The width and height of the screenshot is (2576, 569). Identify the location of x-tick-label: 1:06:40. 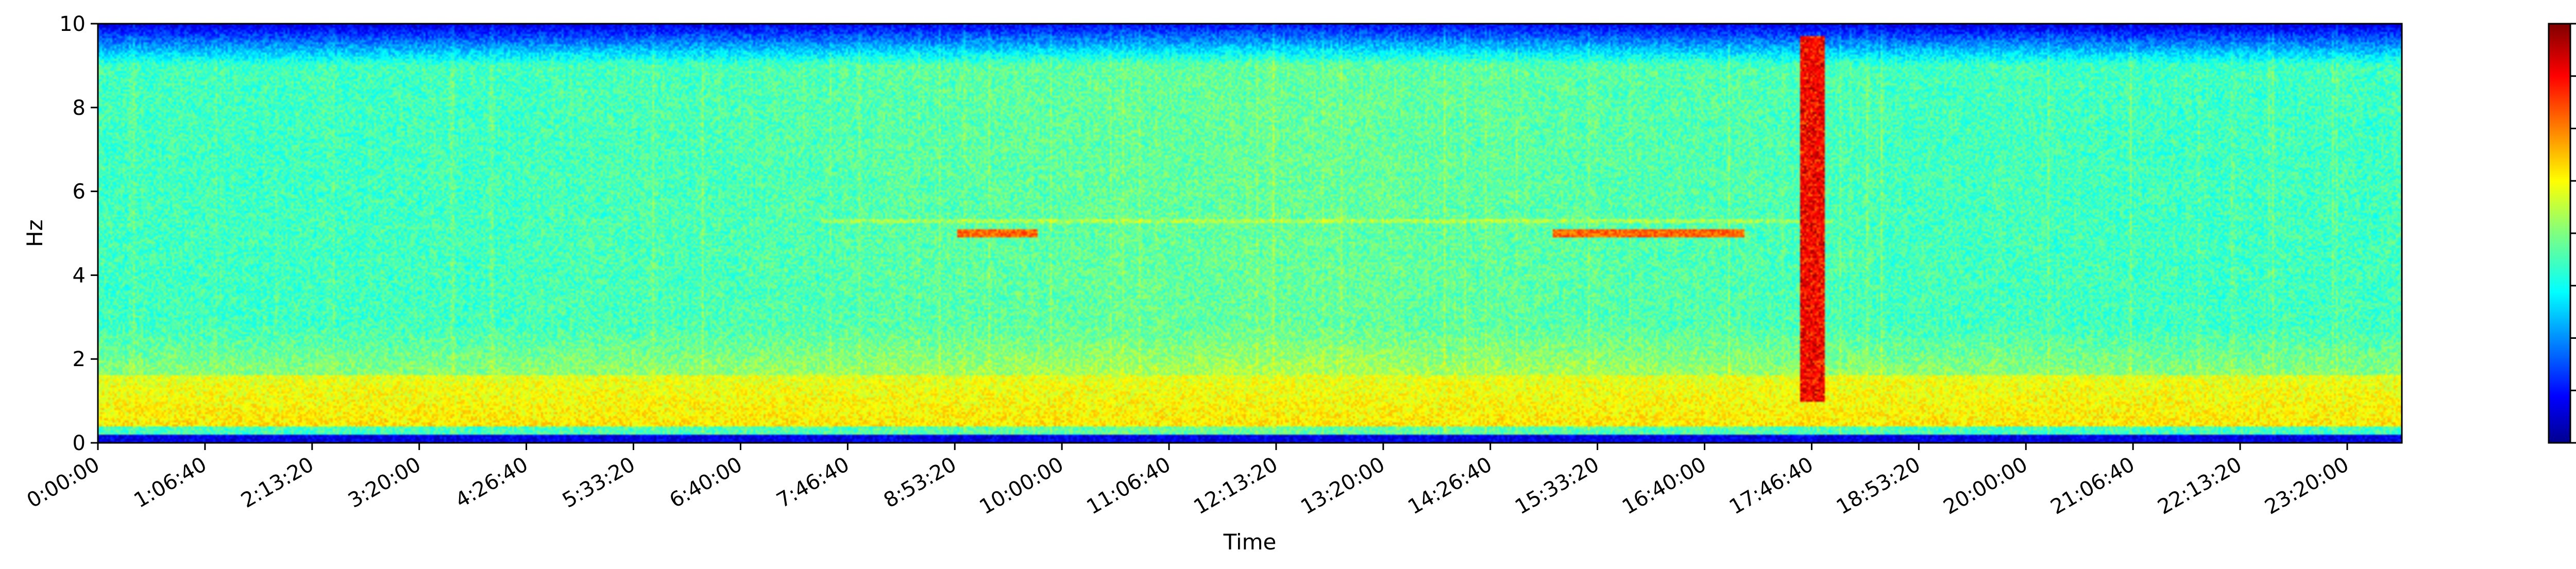
(170, 483).